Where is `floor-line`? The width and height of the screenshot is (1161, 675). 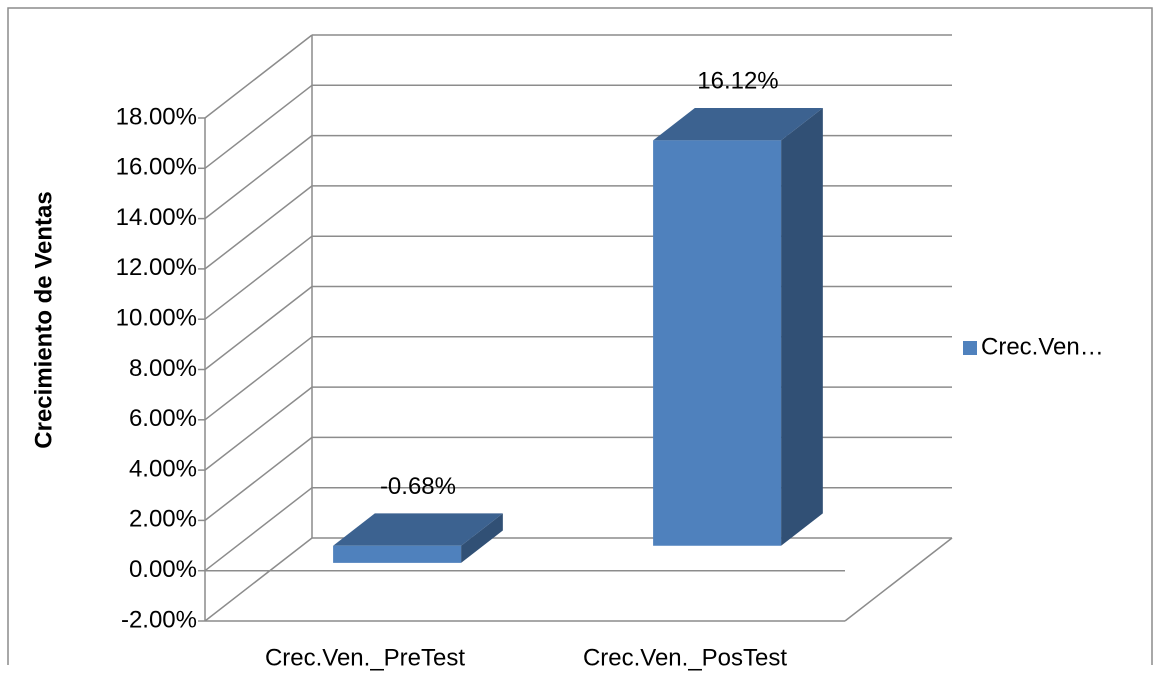 floor-line is located at coordinates (898, 579).